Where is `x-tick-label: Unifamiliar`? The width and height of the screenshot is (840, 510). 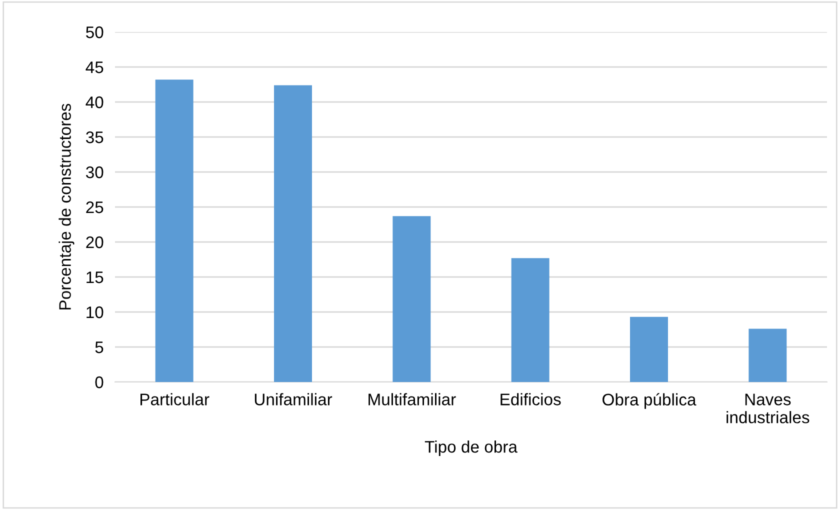
x-tick-label: Unifamiliar is located at coordinates (293, 399).